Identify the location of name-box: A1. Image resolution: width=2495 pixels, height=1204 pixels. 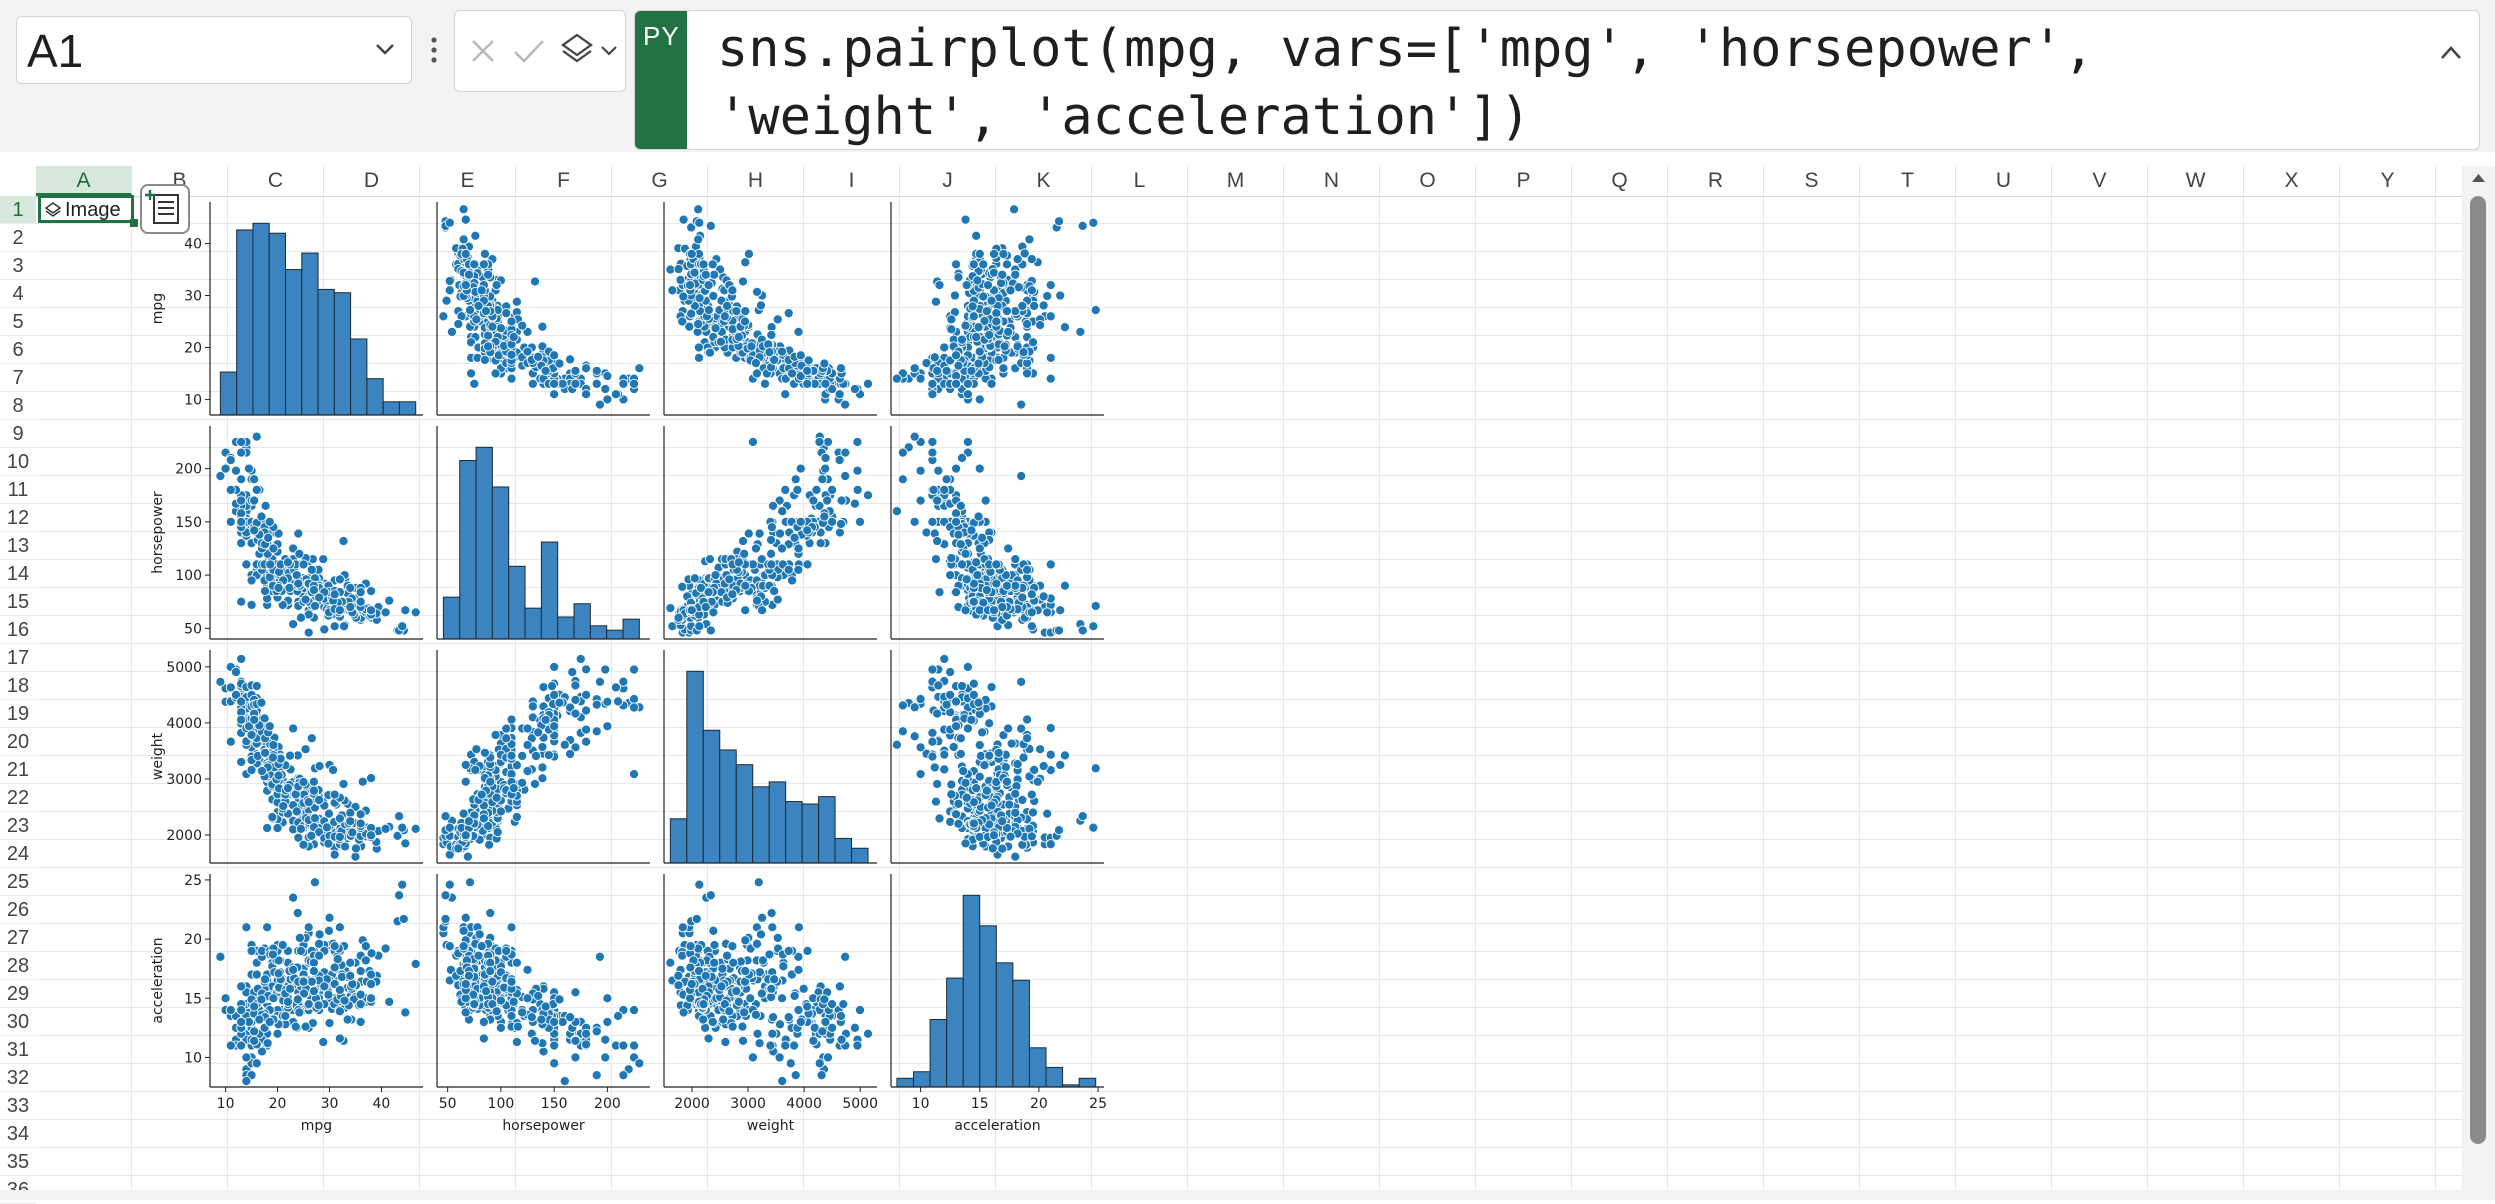
(214, 50).